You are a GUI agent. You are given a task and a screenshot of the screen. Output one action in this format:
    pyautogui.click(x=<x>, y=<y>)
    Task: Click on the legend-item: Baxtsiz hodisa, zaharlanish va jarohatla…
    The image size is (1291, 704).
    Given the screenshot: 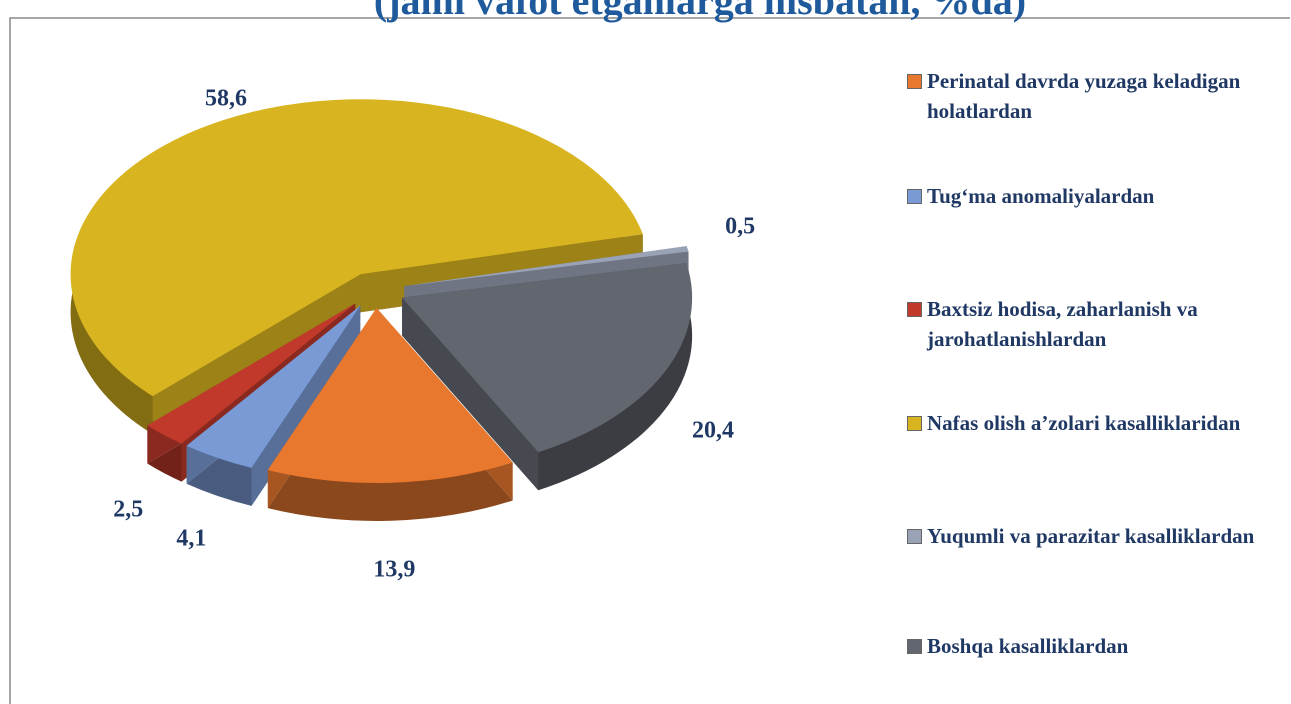 What is the action you would take?
    pyautogui.click(x=1095, y=324)
    